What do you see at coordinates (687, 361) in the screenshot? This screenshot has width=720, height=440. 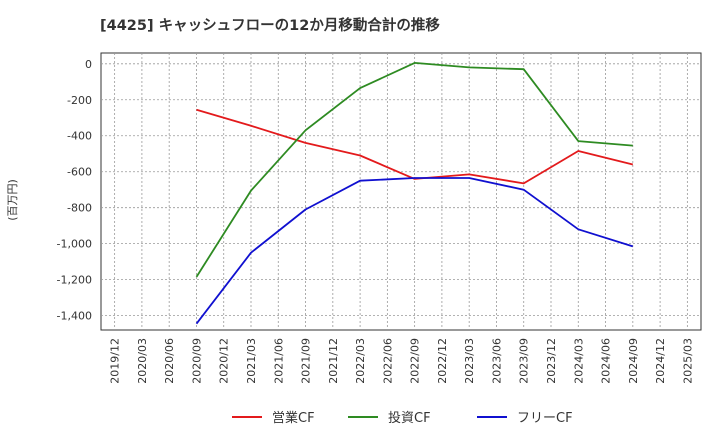 I see `x-tick-label: 2025/03` at bounding box center [687, 361].